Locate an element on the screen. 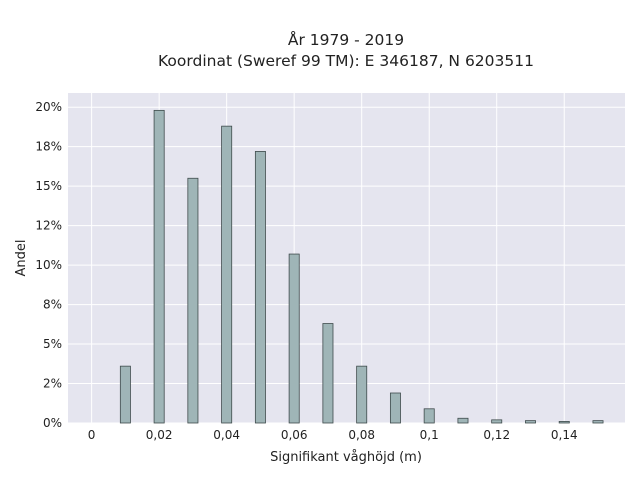 The width and height of the screenshot is (640, 480). x-axis-label: Signifikant våghöjd (m) is located at coordinates (346, 457).